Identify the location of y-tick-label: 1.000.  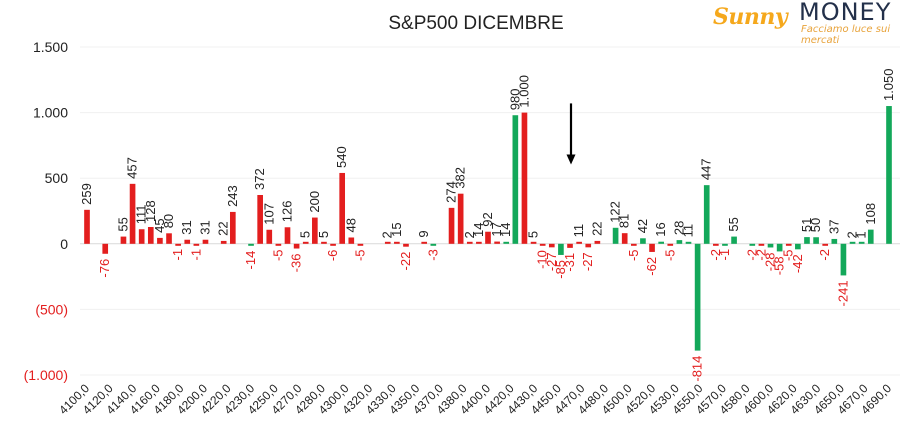
(50, 113).